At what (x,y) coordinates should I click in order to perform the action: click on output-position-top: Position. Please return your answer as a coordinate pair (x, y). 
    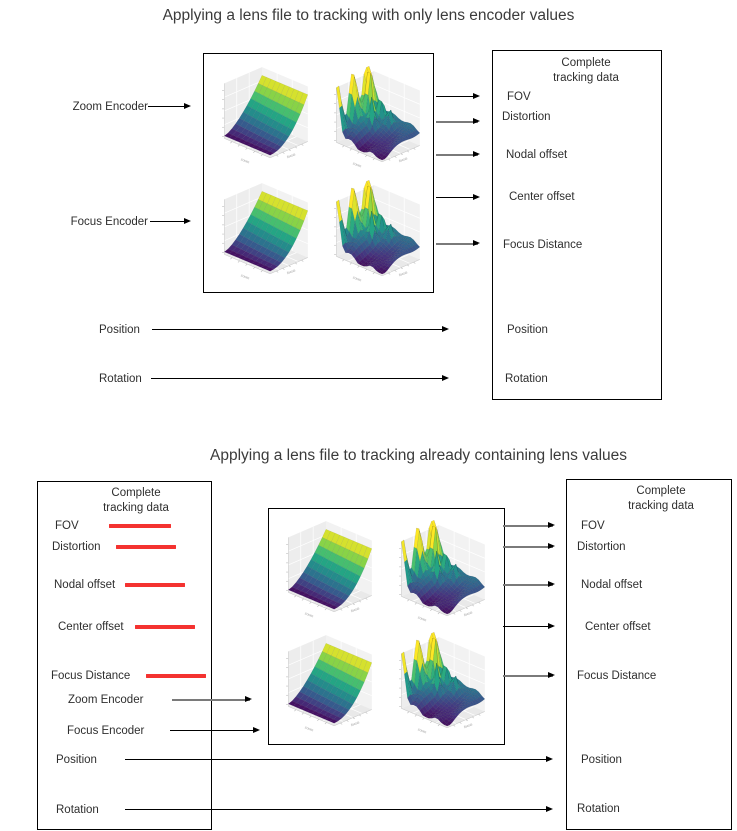
    Looking at the image, I should click on (527, 330).